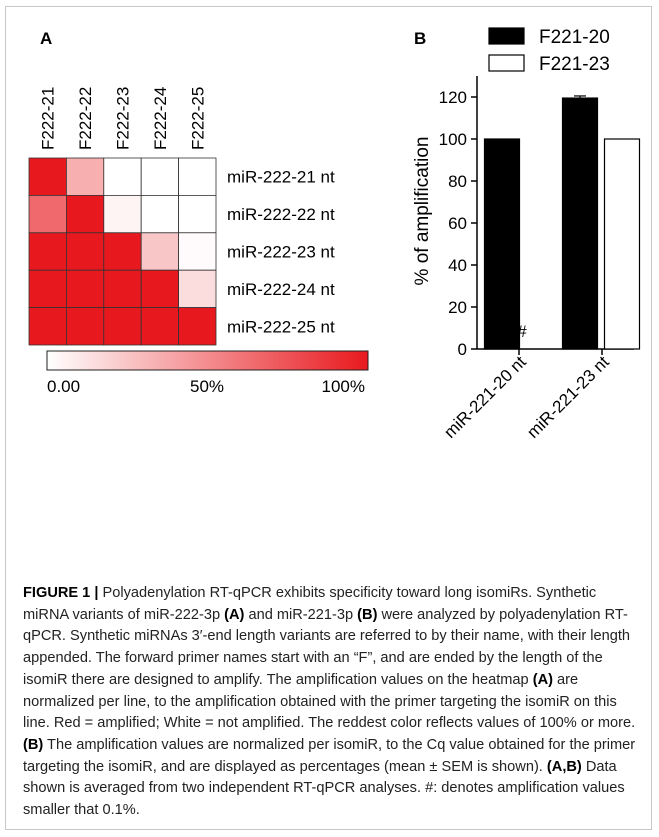 The image size is (659, 837). I want to click on y-tick-label: 120, so click(453, 97).